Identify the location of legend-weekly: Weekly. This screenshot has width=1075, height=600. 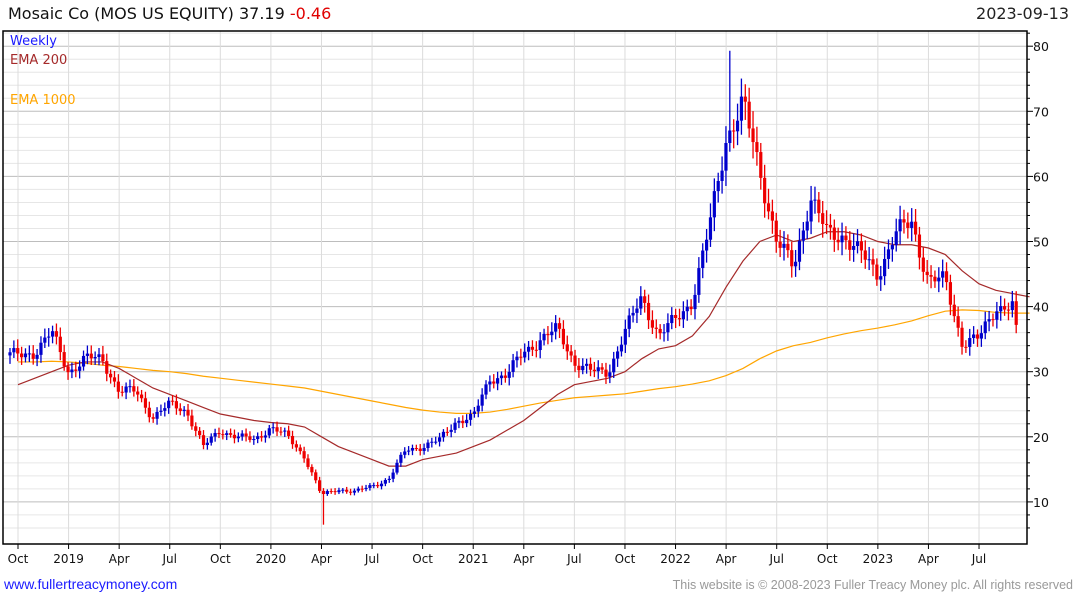
(33, 41).